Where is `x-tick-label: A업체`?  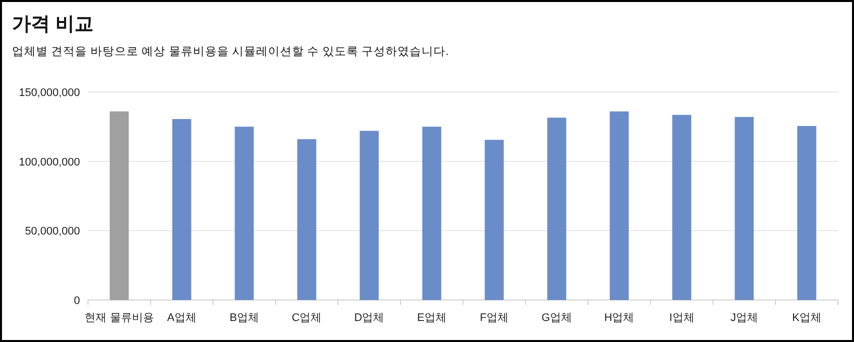 x-tick-label: A업체 is located at coordinates (181, 318).